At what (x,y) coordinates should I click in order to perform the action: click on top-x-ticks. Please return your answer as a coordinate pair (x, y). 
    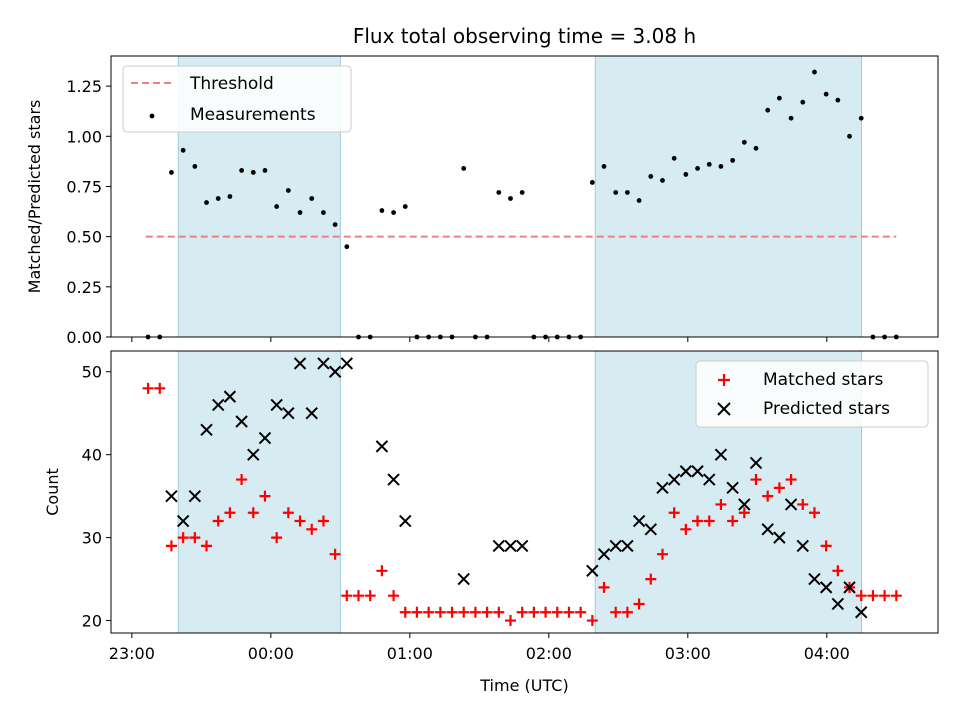
    Looking at the image, I should click on (479, 339).